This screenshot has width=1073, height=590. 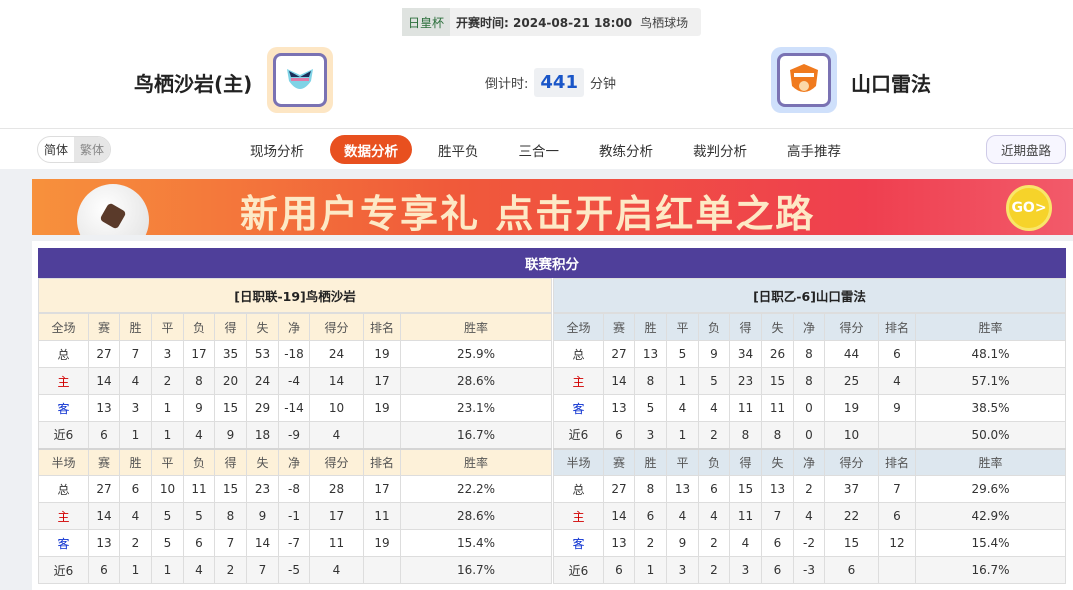 I want to click on standings-title: 联赛积分, so click(x=552, y=263).